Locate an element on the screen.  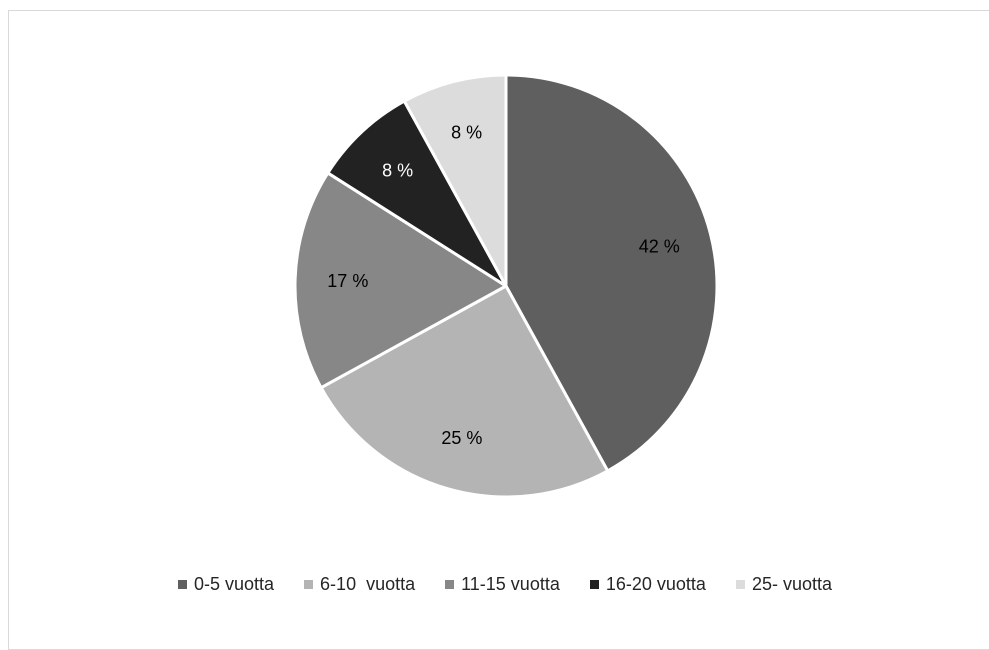
legend-label-4: 25- vuotta is located at coordinates (791, 583).